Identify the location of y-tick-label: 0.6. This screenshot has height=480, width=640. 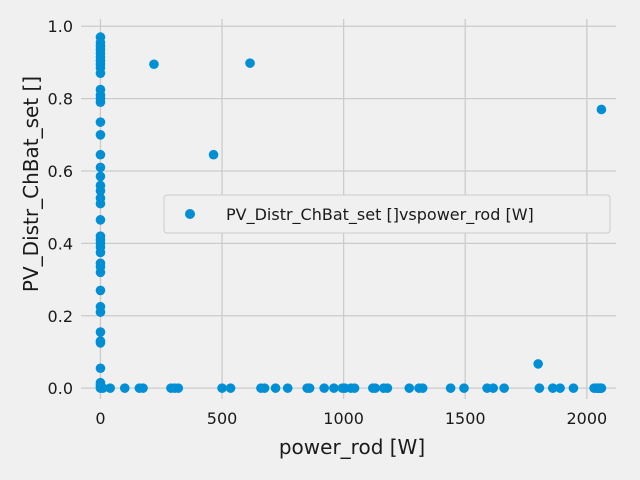
(60, 171).